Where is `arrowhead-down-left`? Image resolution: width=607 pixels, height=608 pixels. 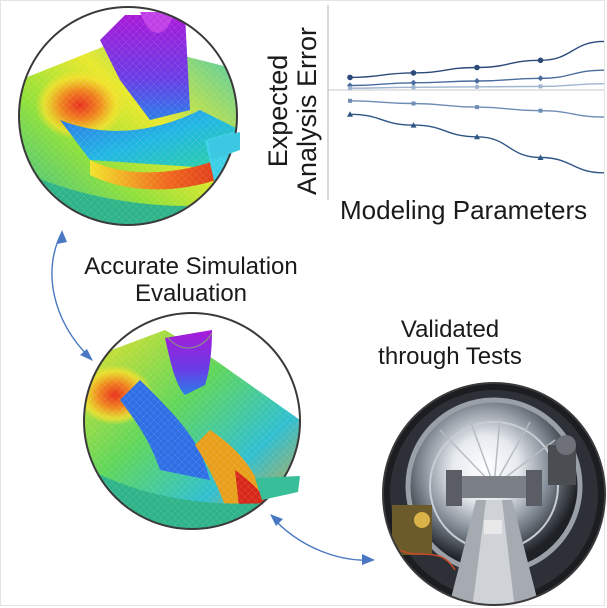
arrowhead-down-left is located at coordinates (86, 355).